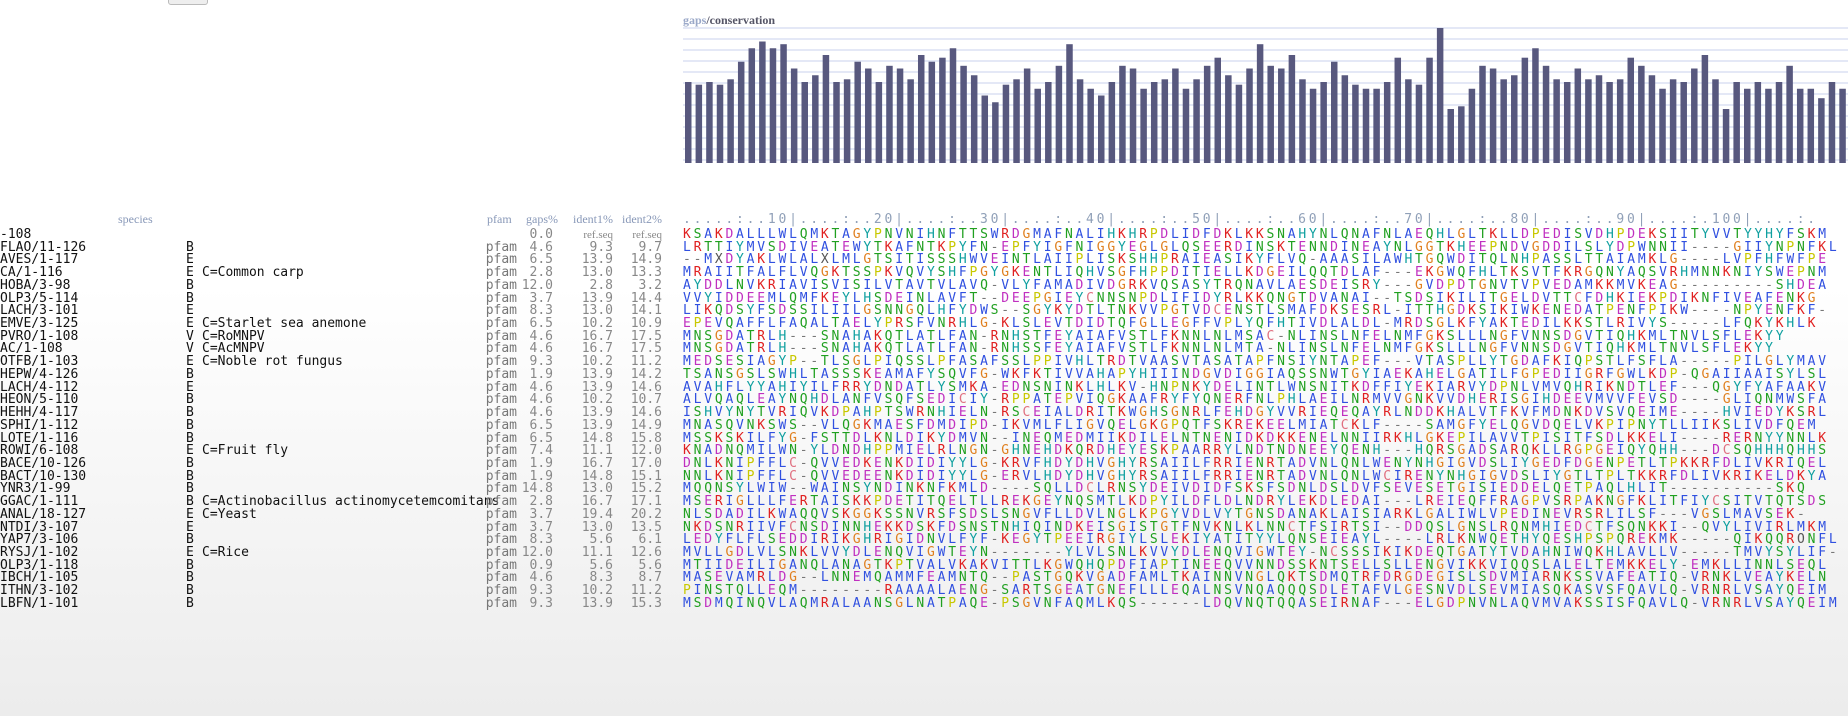 This screenshot has height=716, width=1848. I want to click on species: C=Fruit fly, so click(245, 451).